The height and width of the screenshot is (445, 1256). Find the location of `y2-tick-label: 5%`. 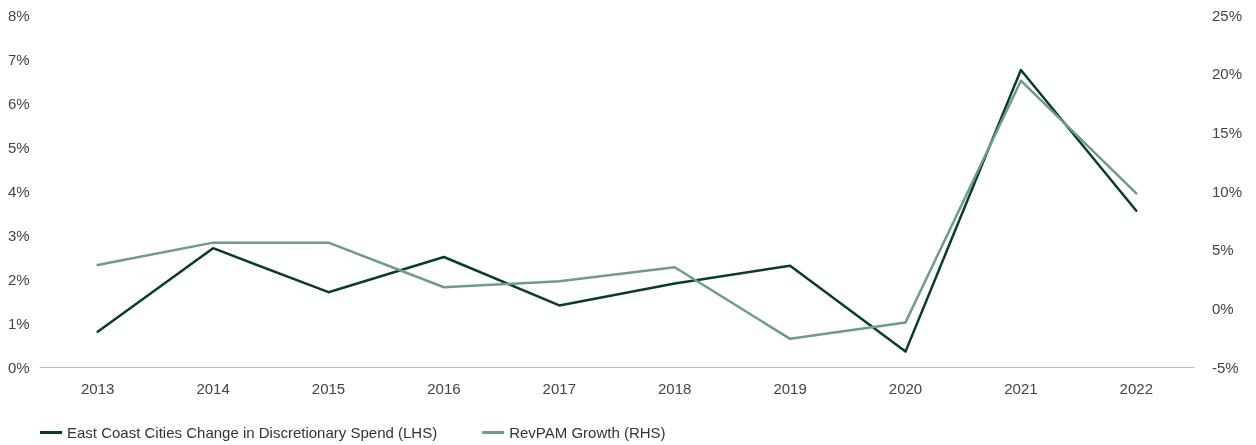

y2-tick-label: 5% is located at coordinates (1223, 250).